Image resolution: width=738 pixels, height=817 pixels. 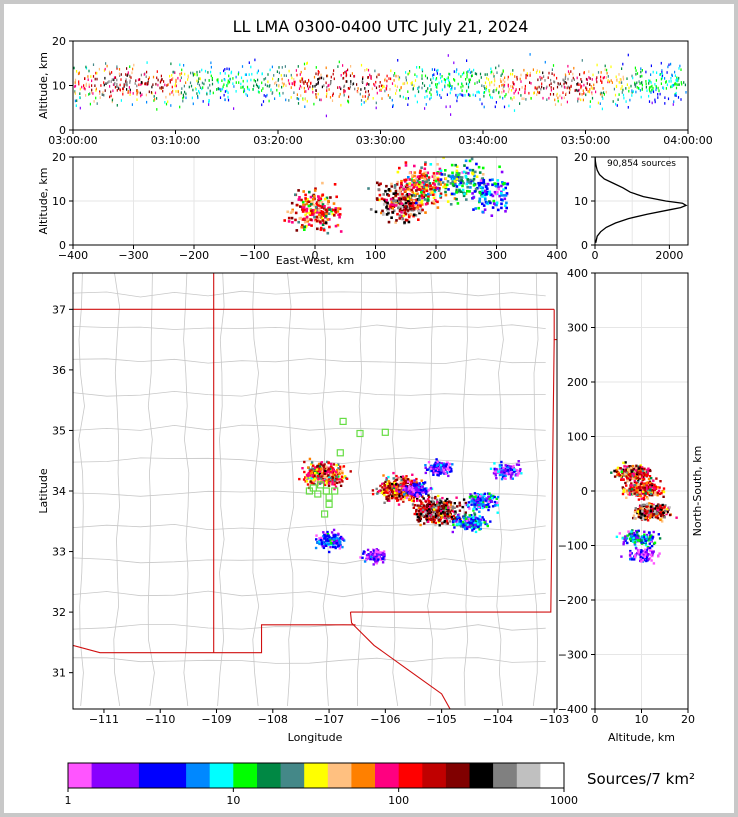 I want to click on y-tick-label: 35, so click(x=59, y=430).